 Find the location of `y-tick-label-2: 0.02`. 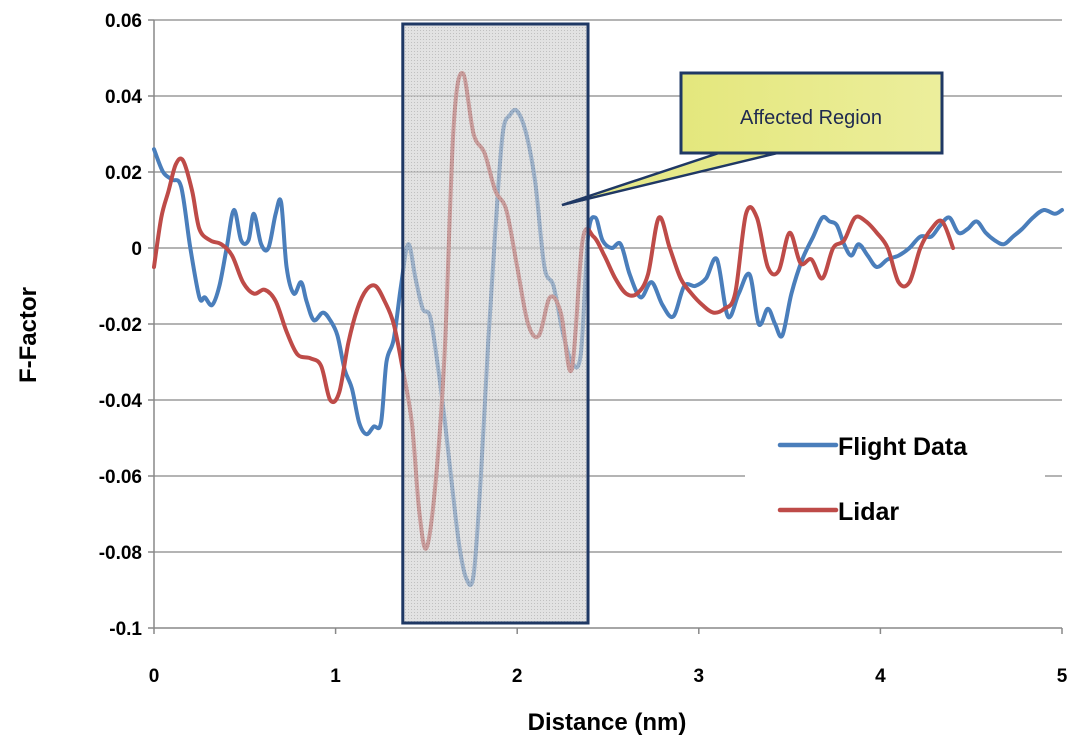

y-tick-label-2: 0.02 is located at coordinates (123, 173).